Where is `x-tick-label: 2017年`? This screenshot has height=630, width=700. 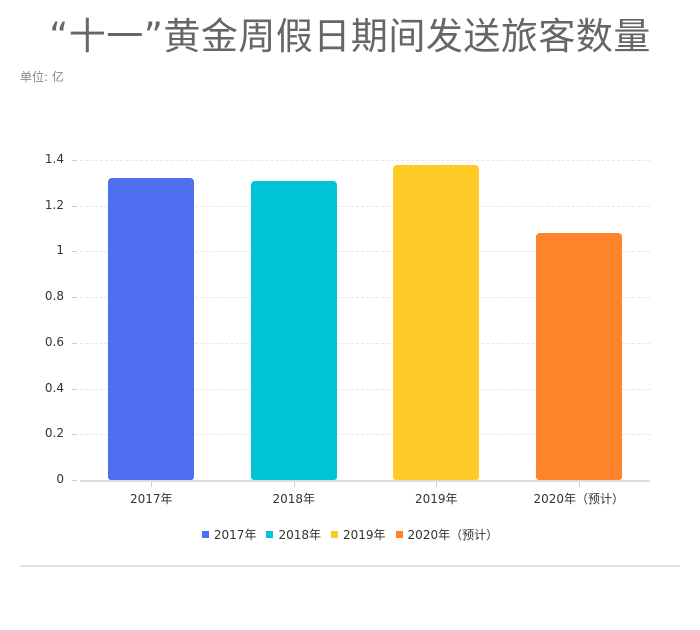 x-tick-label: 2017年 is located at coordinates (151, 499).